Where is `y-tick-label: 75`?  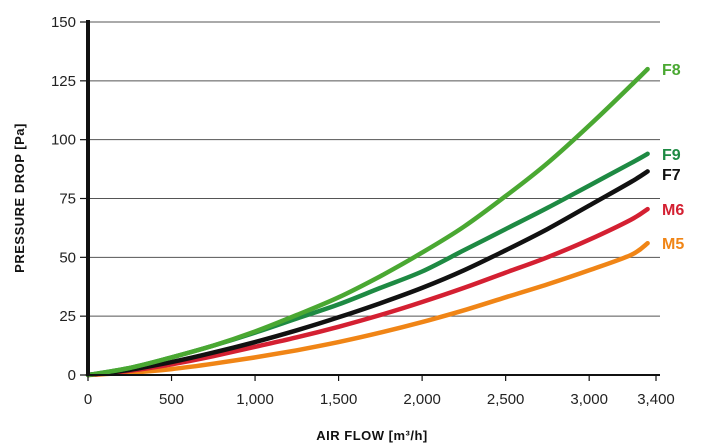
y-tick-label: 75 is located at coordinates (67, 199).